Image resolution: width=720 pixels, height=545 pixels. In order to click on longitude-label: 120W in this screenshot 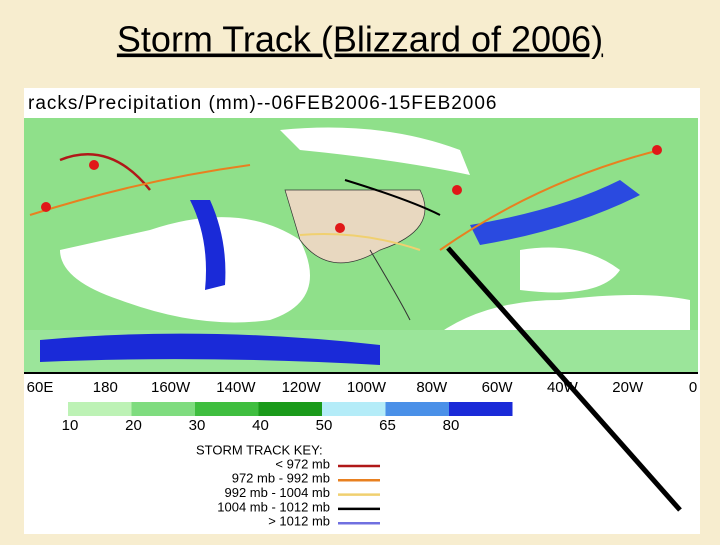, I will do `click(302, 387)`.